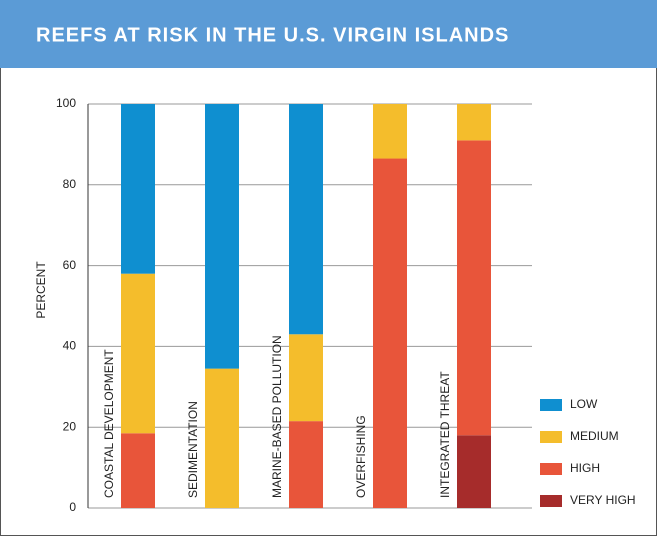 This screenshot has height=536, width=657. What do you see at coordinates (41, 290) in the screenshot?
I see `y-axis-label: PERCENT` at bounding box center [41, 290].